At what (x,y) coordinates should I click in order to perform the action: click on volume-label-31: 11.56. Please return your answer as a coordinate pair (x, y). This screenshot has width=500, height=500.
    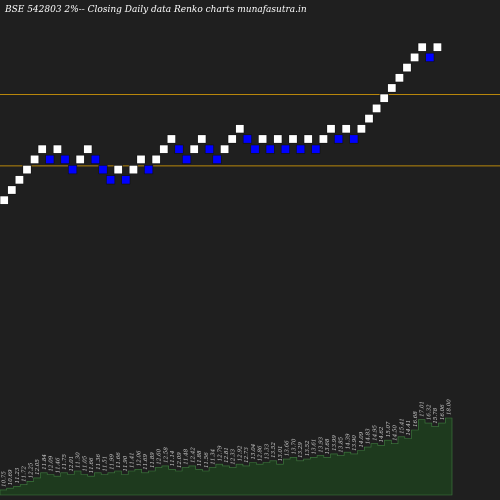
    Looking at the image, I should click on (207, 460).